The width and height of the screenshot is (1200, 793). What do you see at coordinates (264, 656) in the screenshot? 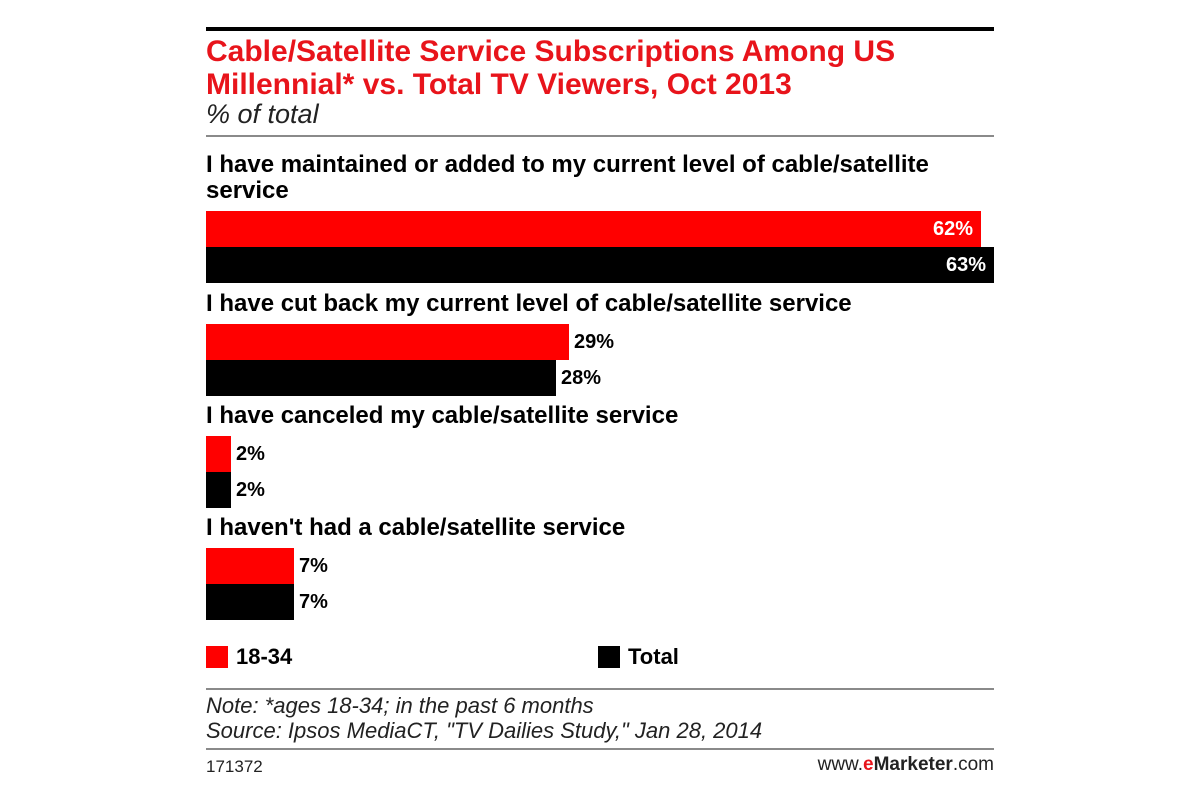
I see `legend-label-18-34: 18-34` at bounding box center [264, 656].